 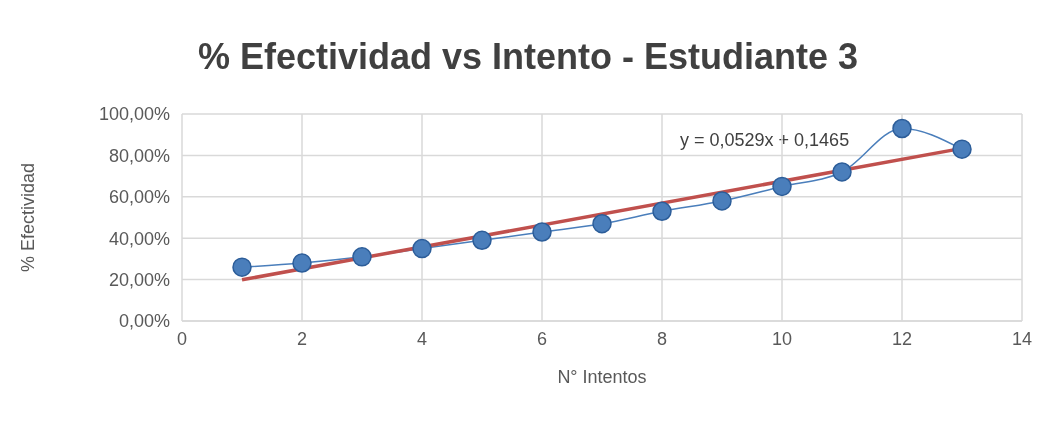 I want to click on y-tick-label: 100,00%, so click(x=134, y=114).